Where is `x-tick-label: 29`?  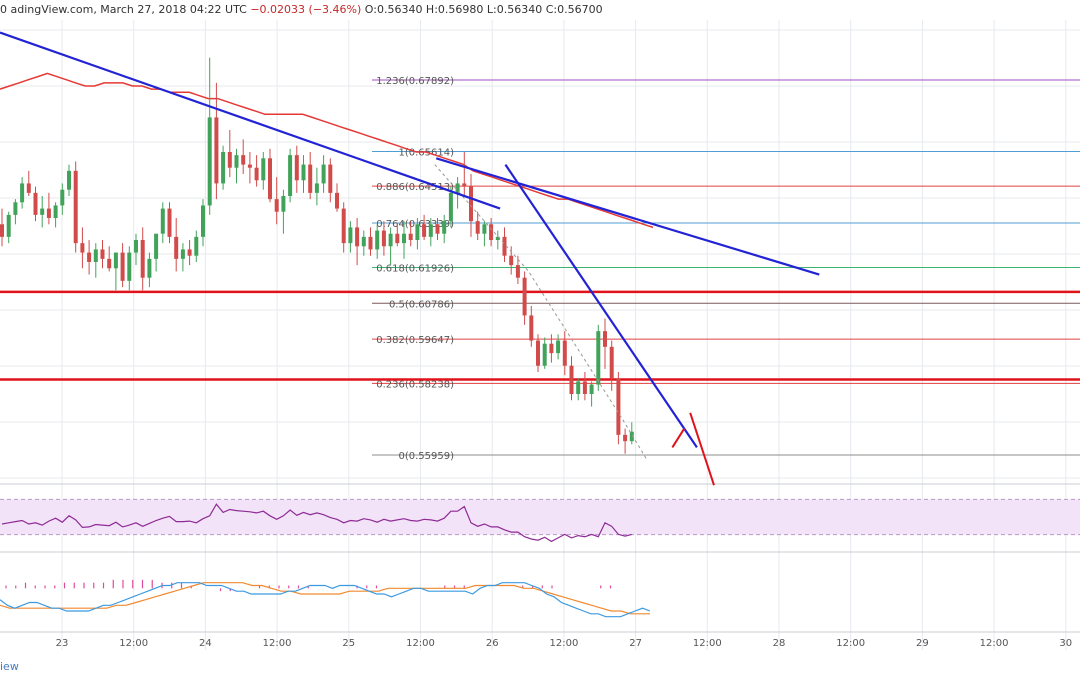 x-tick-label: 29 is located at coordinates (922, 643).